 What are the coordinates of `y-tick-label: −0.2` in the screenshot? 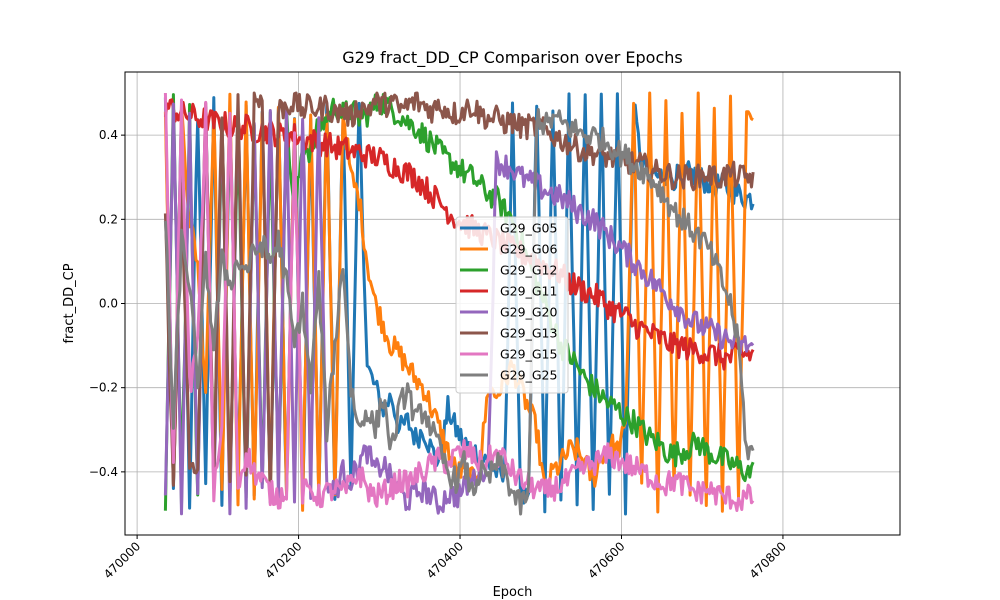 It's located at (103, 388).